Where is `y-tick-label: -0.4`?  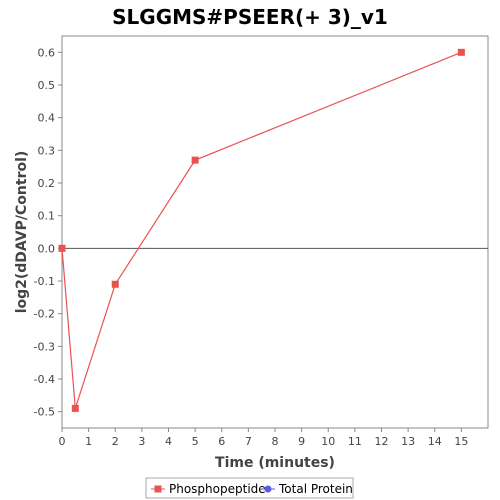 y-tick-label: -0.4 is located at coordinates (44, 379).